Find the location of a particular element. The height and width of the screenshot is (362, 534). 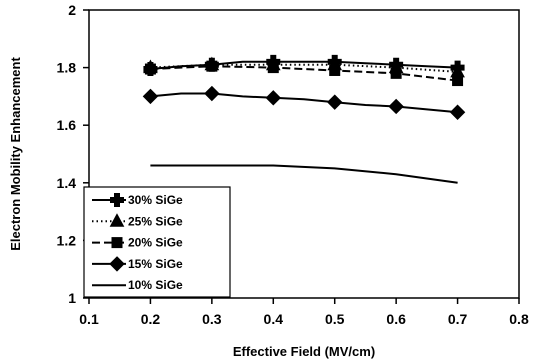

legend-label: 15% SiGe is located at coordinates (155, 264).